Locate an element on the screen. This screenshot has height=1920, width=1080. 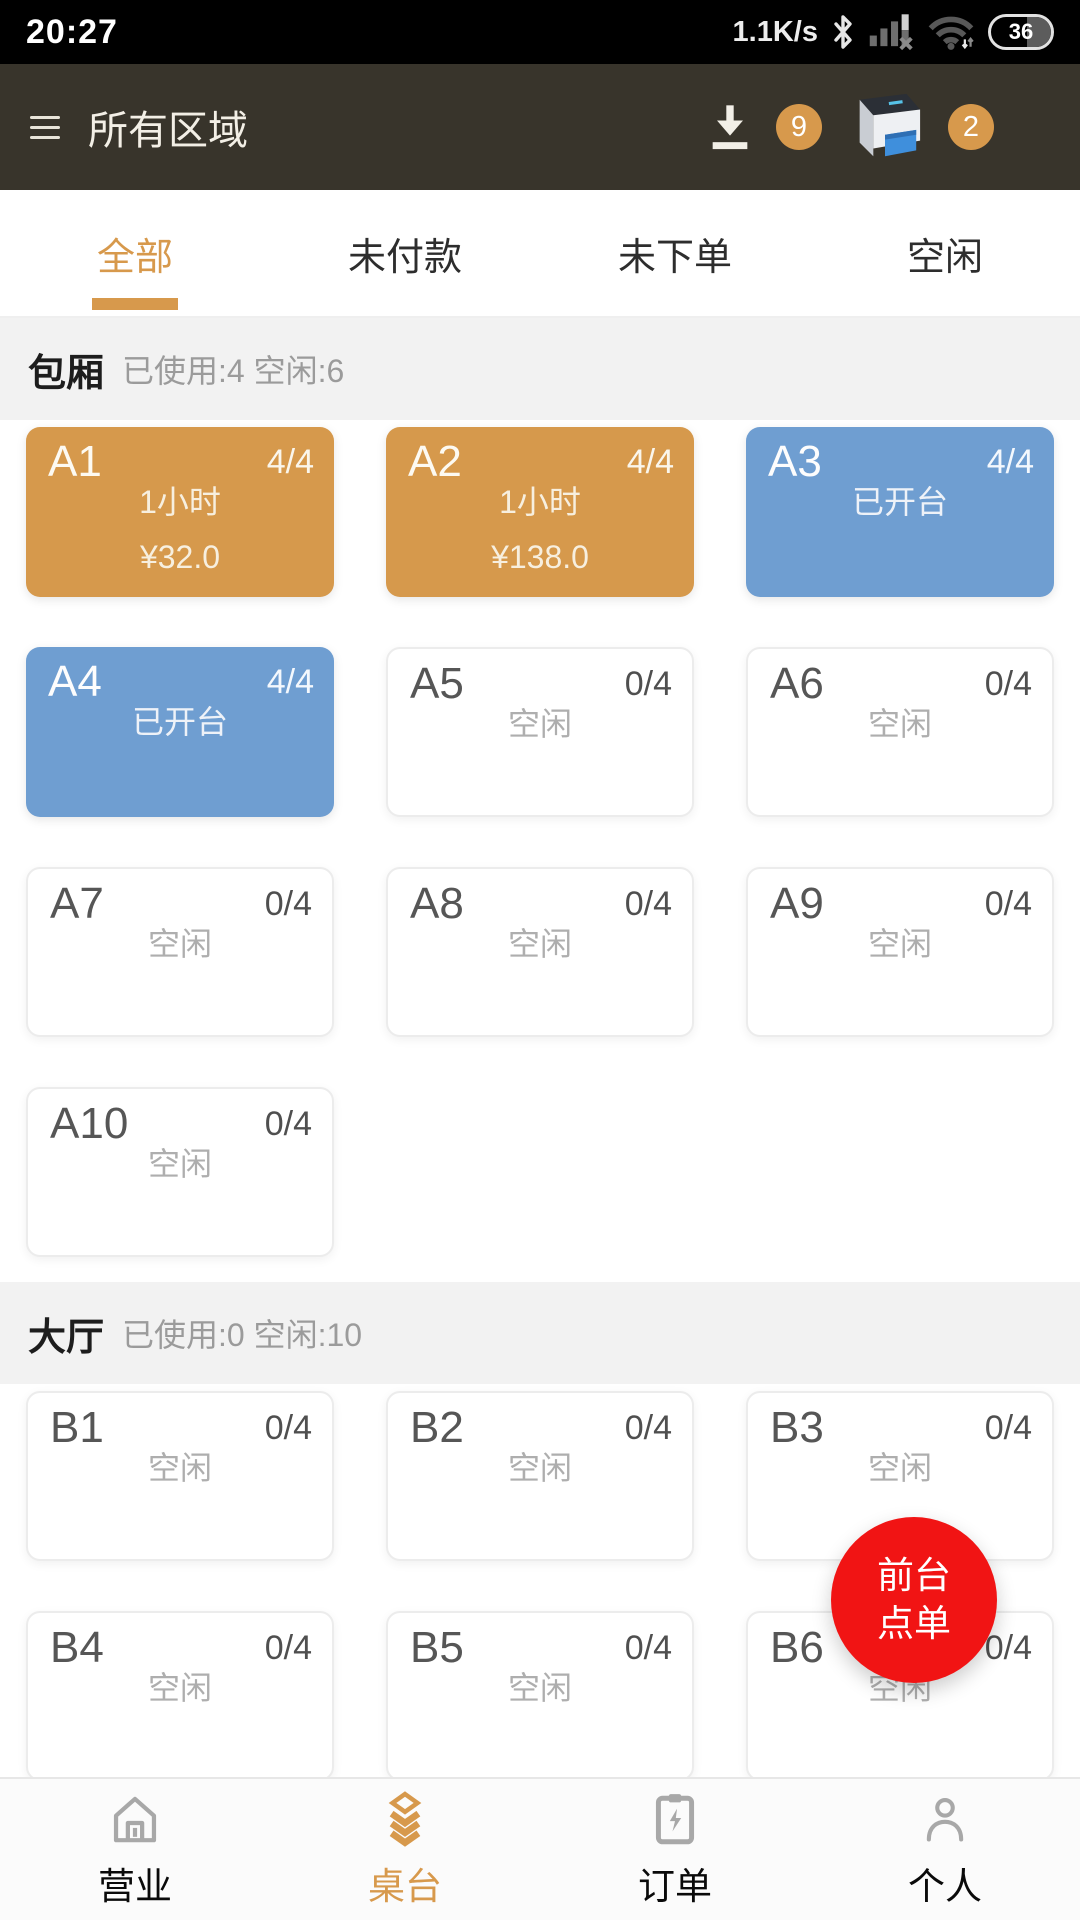
table-name: B1 is located at coordinates (77, 1427).